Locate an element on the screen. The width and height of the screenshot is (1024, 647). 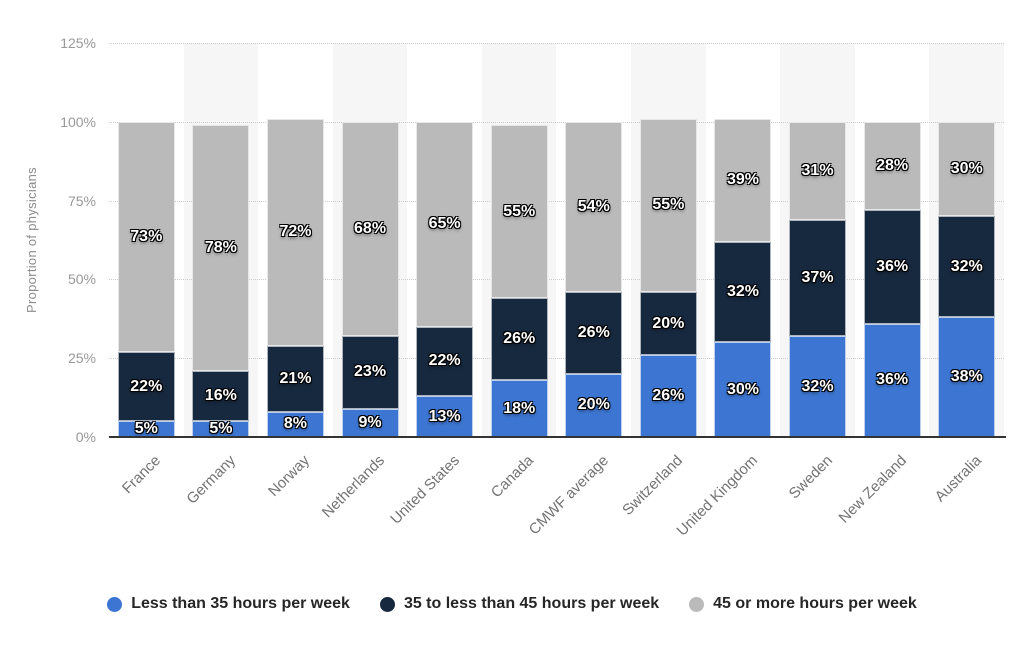
bar-segment-label: 55% is located at coordinates (668, 205).